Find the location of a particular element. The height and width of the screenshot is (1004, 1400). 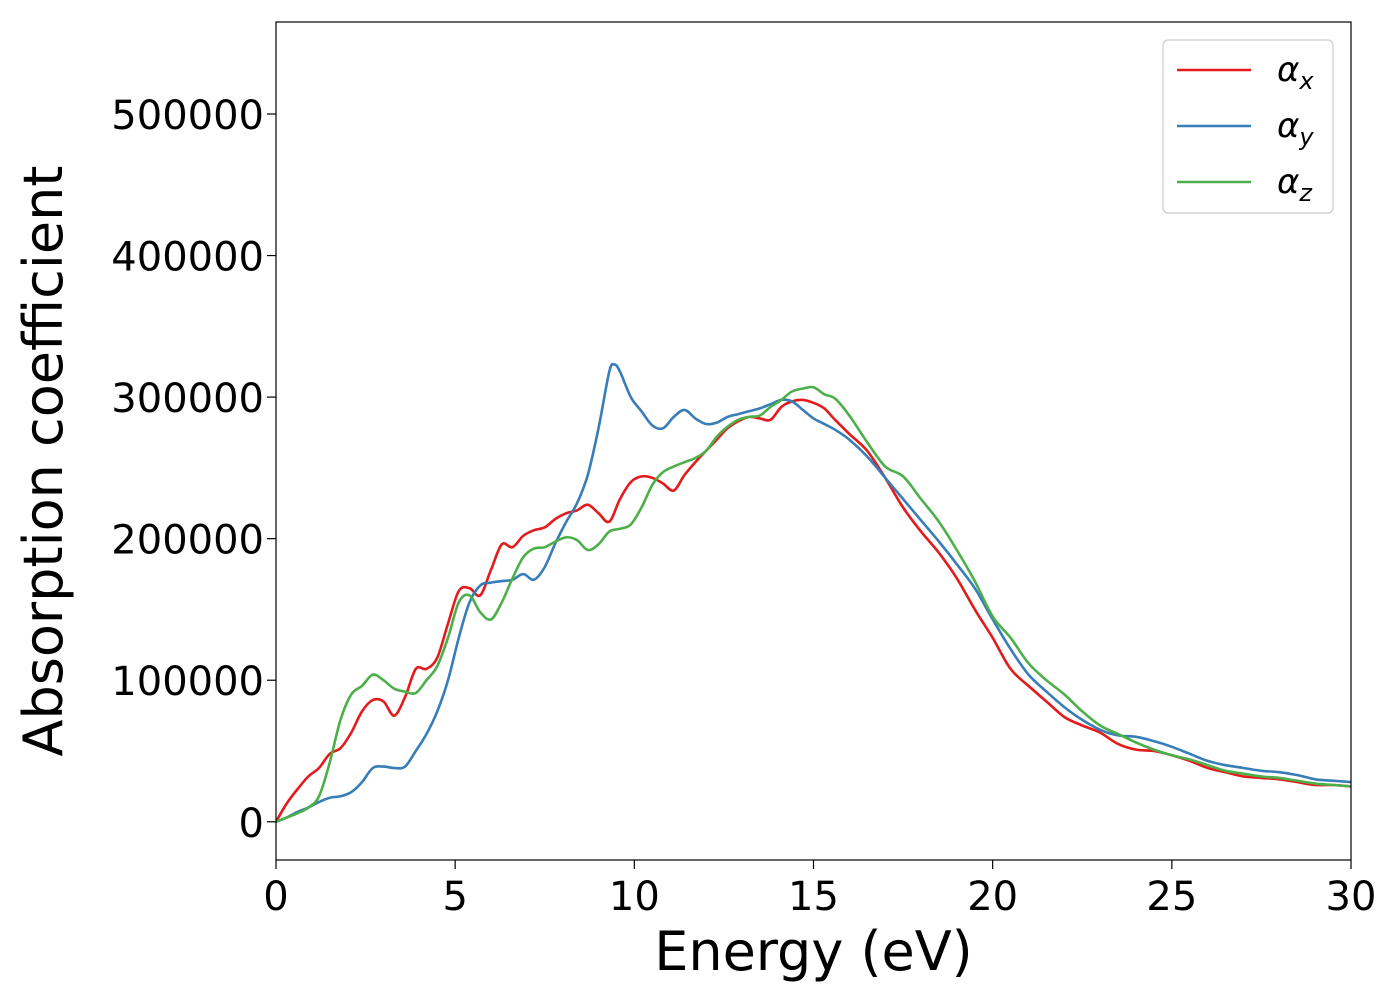

legend-label-x: αx is located at coordinates (1295, 72).